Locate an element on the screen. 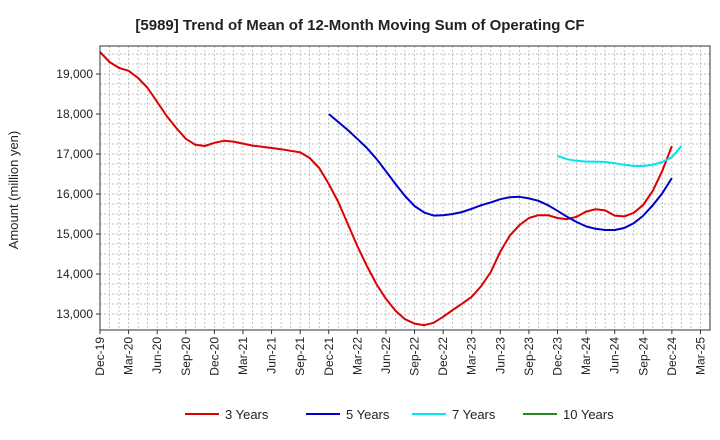 The image size is (720, 440). x-tick-label: Jun-20 is located at coordinates (157, 355).